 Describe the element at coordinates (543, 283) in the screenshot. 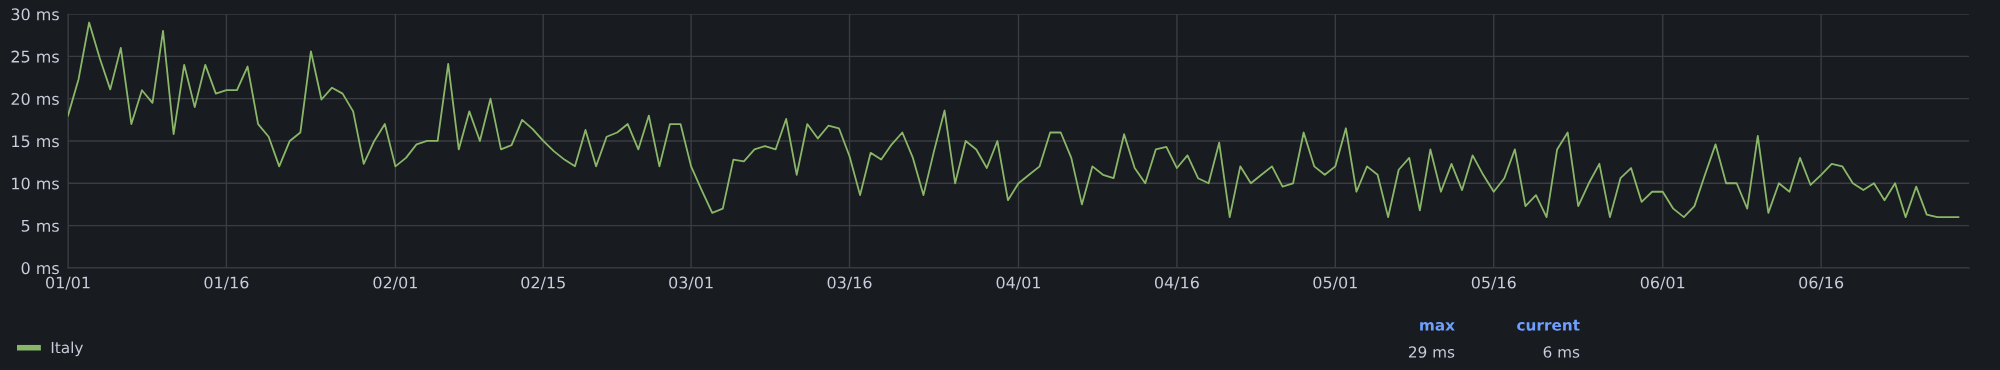

I see `x-tick-label: 02/15` at that location.